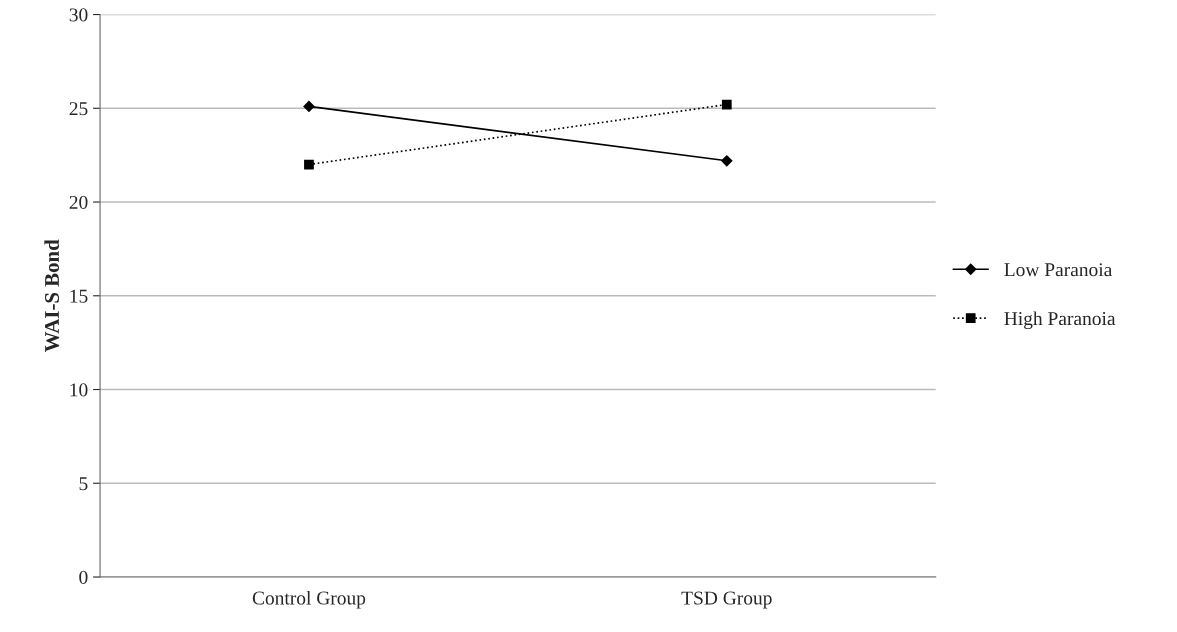  Describe the element at coordinates (79, 390) in the screenshot. I see `y-tick-label: 10` at that location.